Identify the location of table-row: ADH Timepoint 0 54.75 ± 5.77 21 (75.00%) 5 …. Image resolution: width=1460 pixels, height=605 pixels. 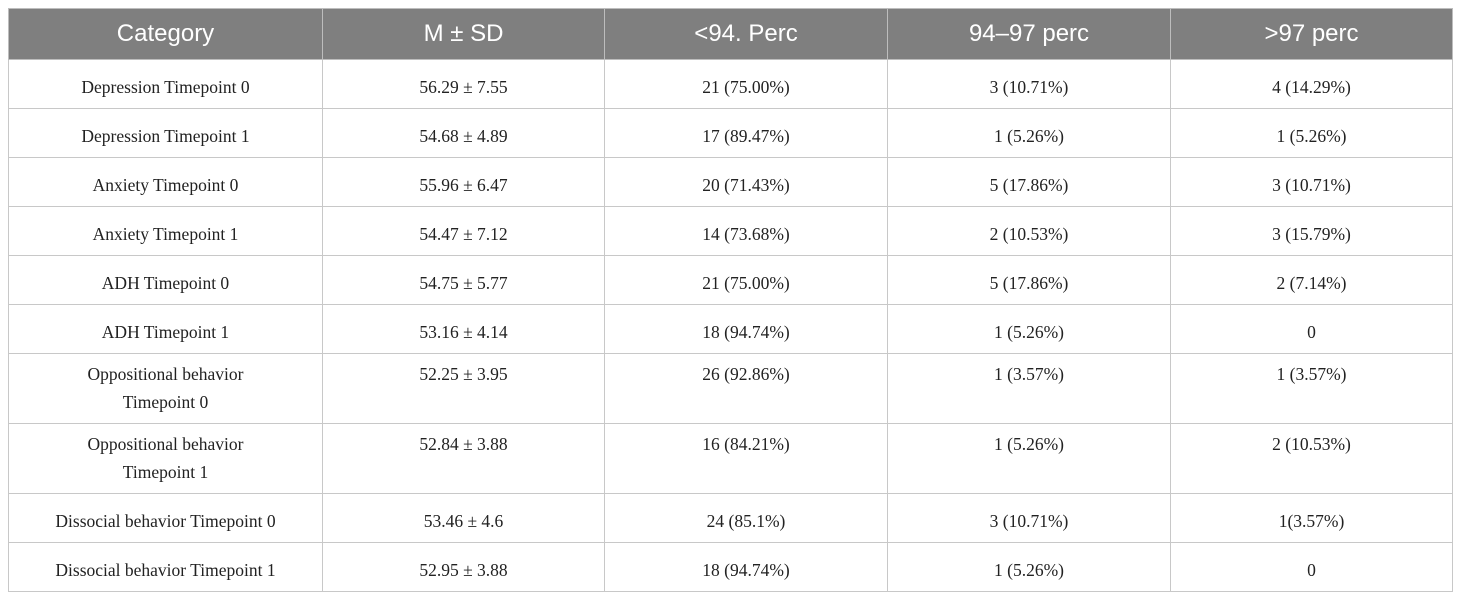
(730, 280).